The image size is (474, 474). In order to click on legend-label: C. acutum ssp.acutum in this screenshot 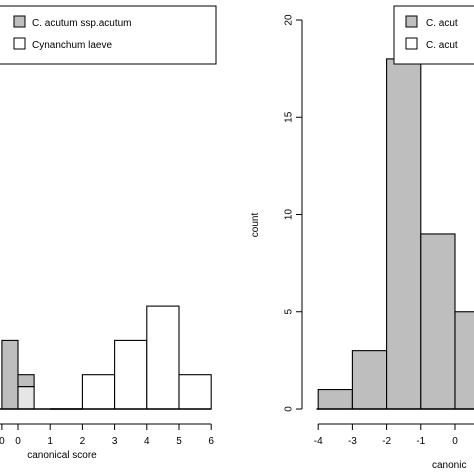, I will do `click(81, 23)`.